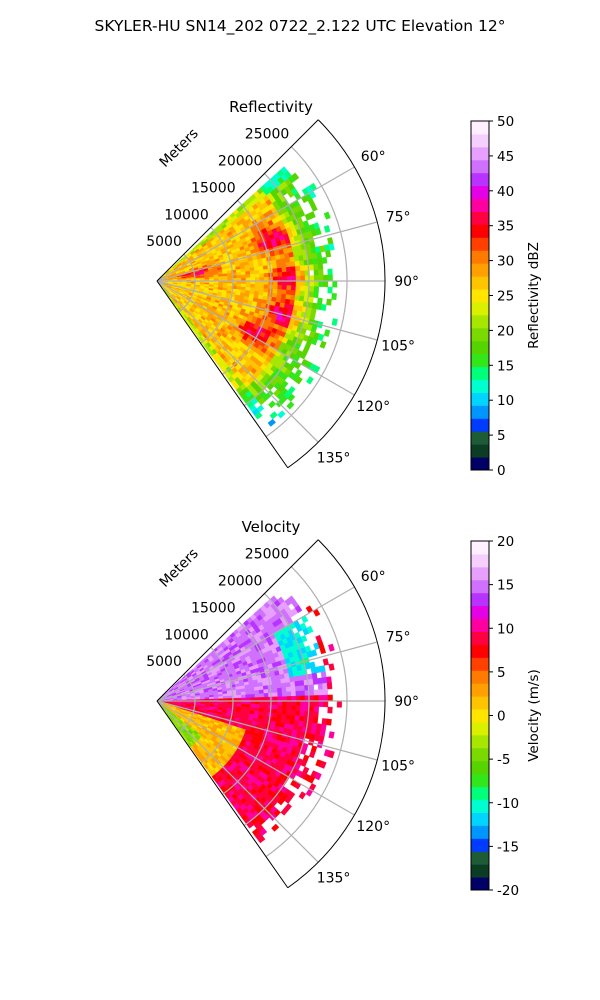  Describe the element at coordinates (398, 767) in the screenshot. I see `angular-tick-label: 105°` at that location.